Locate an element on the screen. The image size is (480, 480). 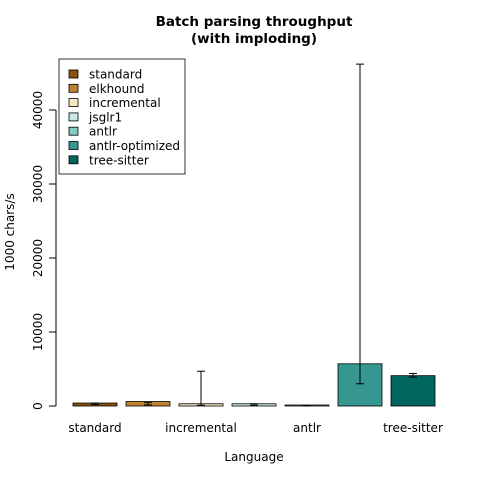
x-tick-labels: standard incremental antlr tree-sitter is located at coordinates (255, 428).